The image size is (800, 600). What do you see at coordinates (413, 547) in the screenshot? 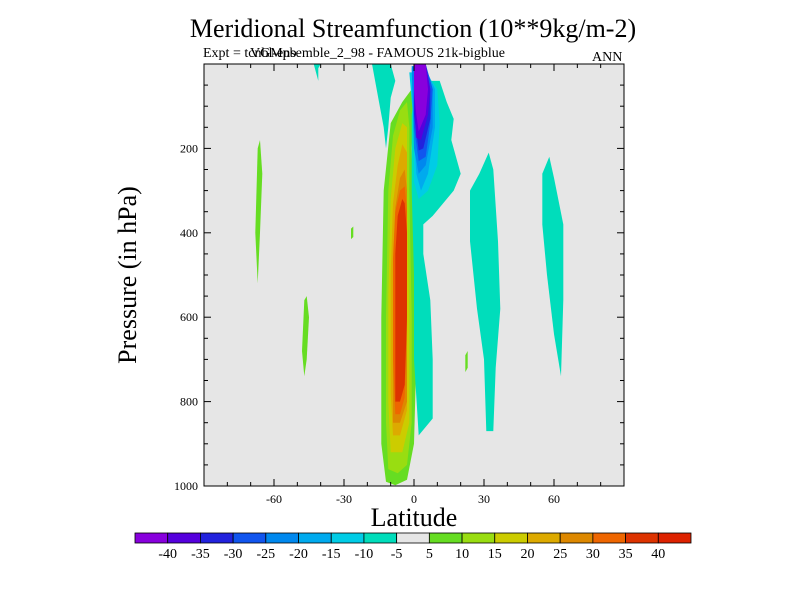
I see `colorbar: -40 -35 -30 -25 -20 -15 -10 -5 5 10 15 20 25 30 35 40` at bounding box center [413, 547].